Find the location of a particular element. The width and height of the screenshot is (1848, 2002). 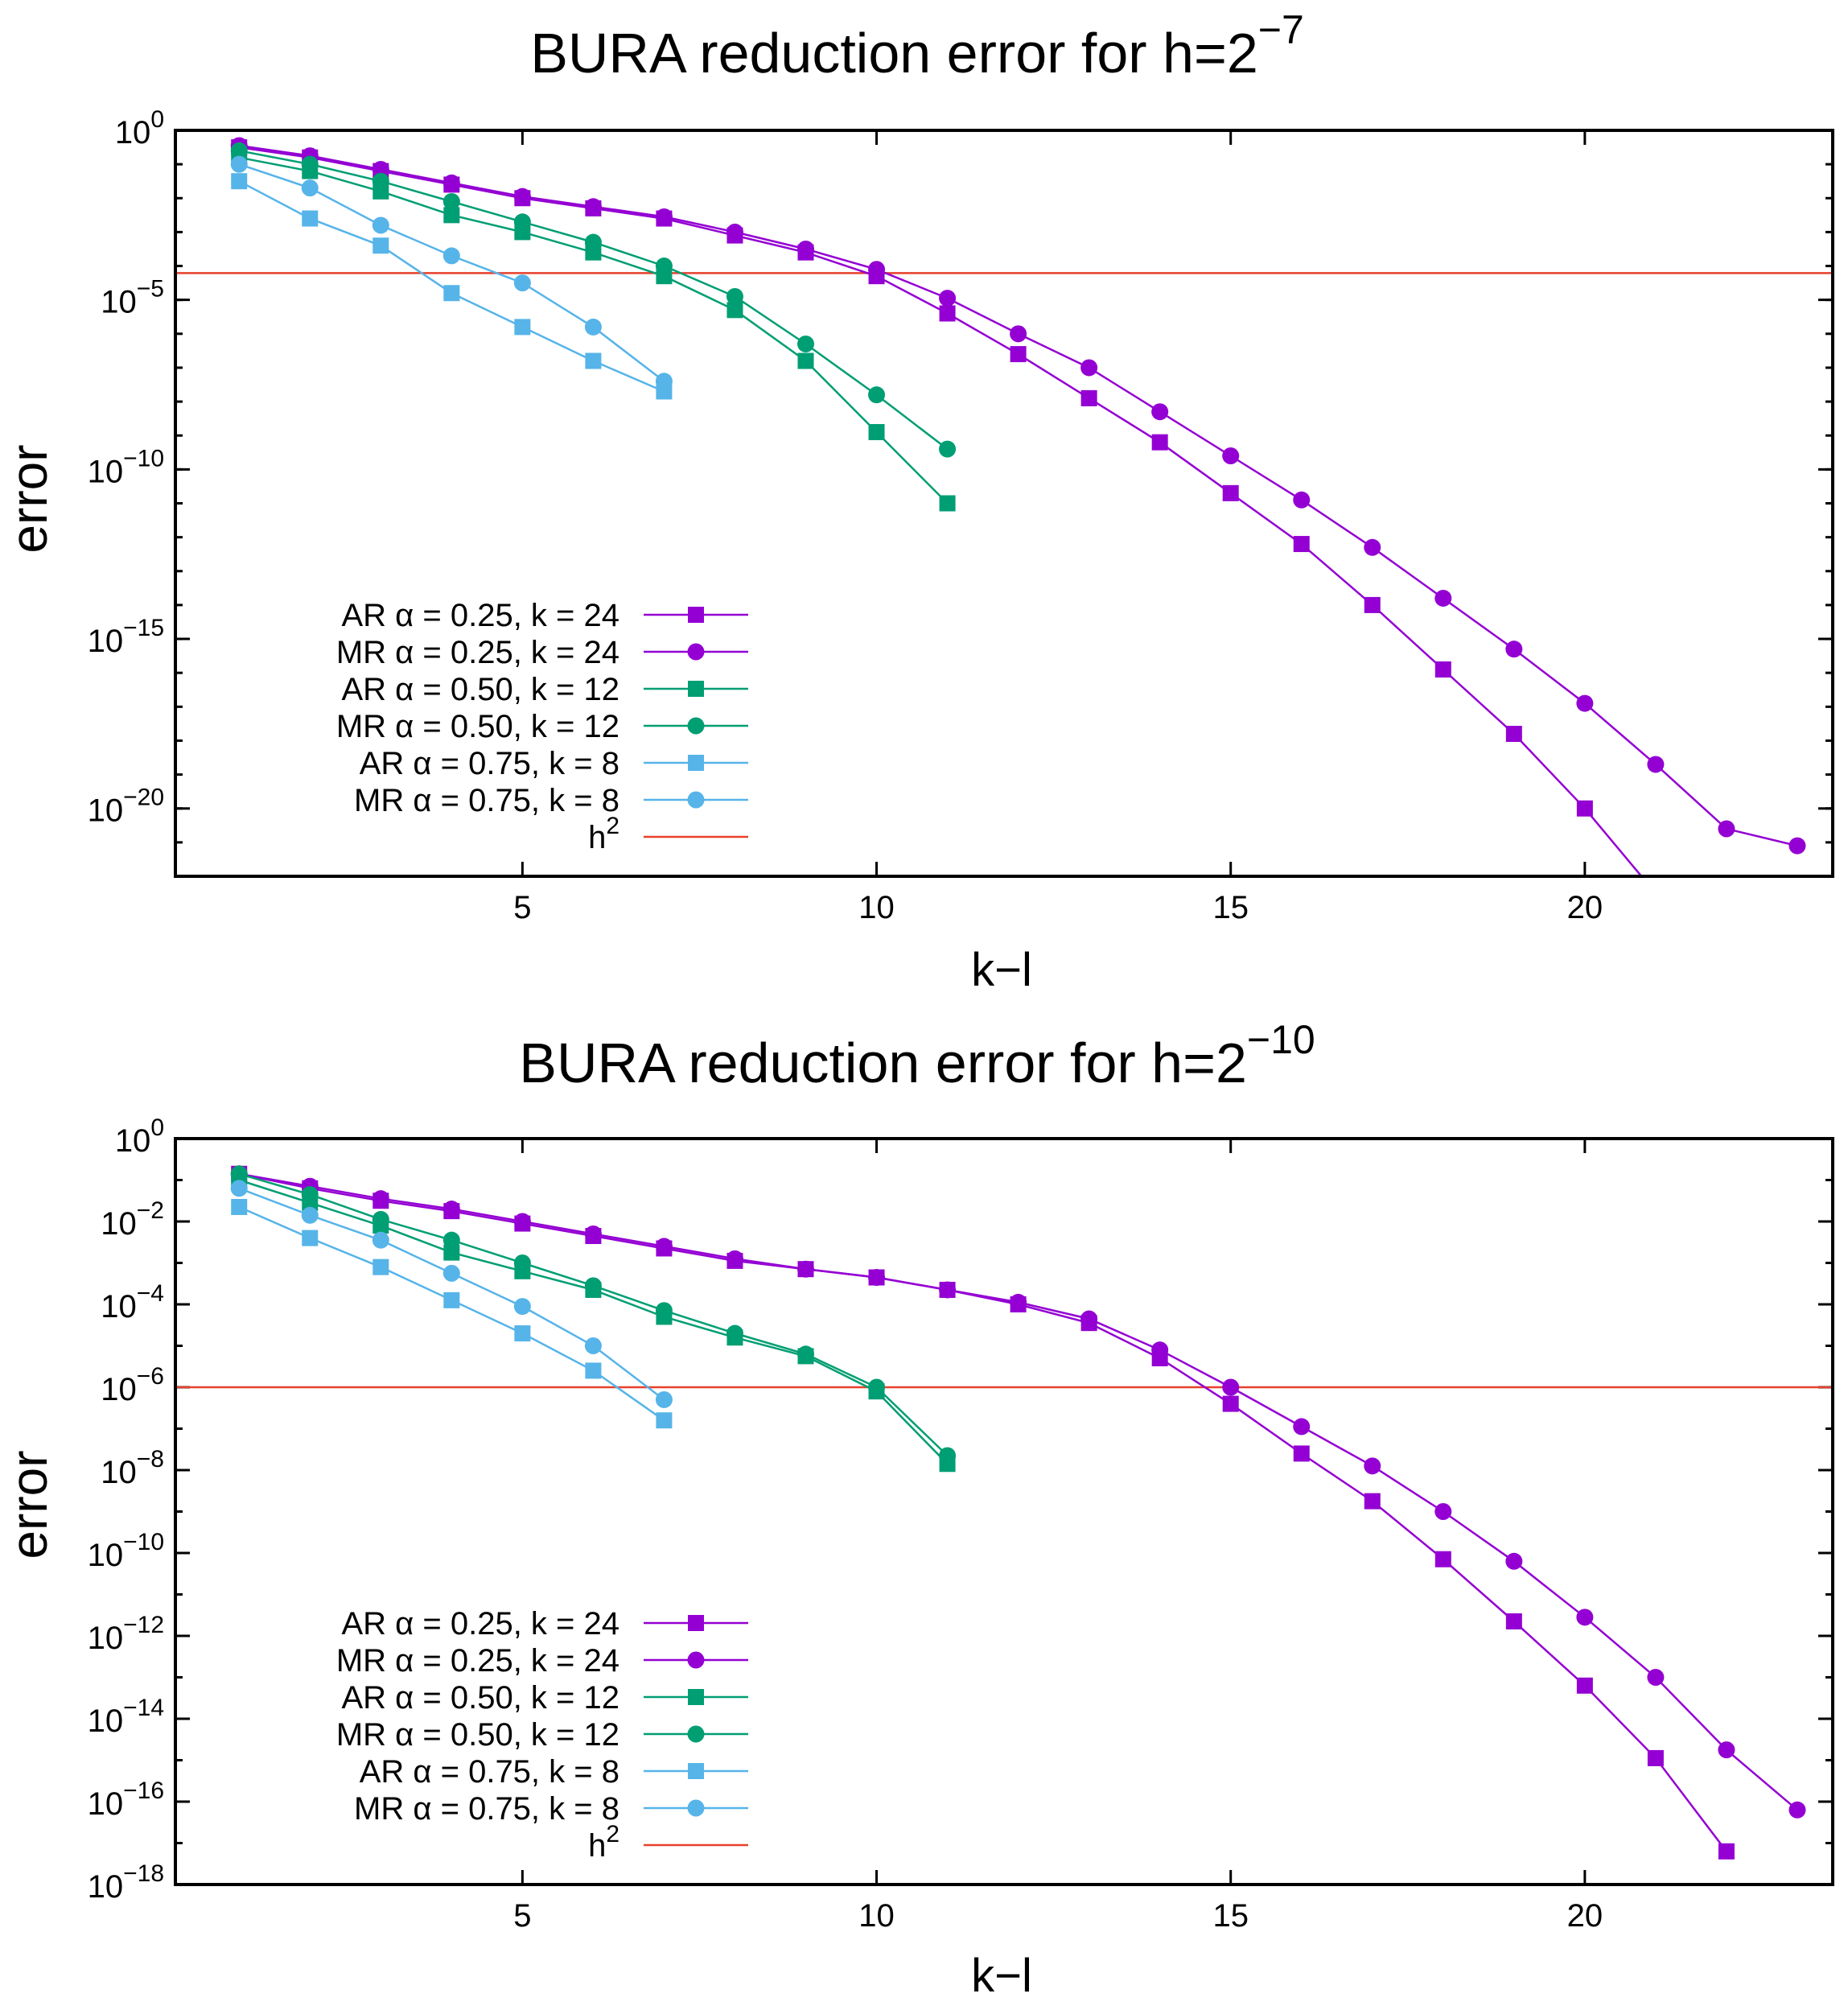

legend-entry: MR α = 0.50, k = 12 is located at coordinates (542, 1735).